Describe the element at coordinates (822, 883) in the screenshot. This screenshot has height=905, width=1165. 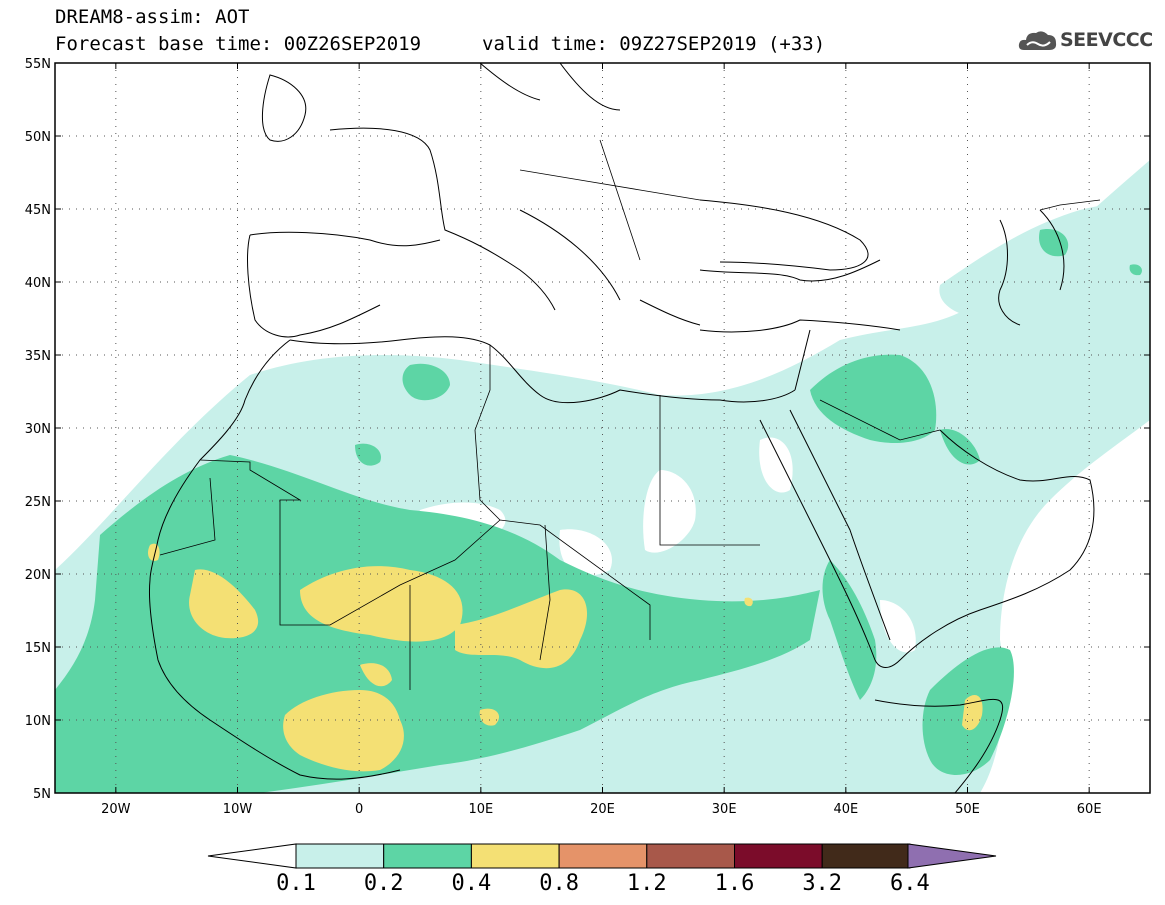
I see `colorbar-label: 3.2` at that location.